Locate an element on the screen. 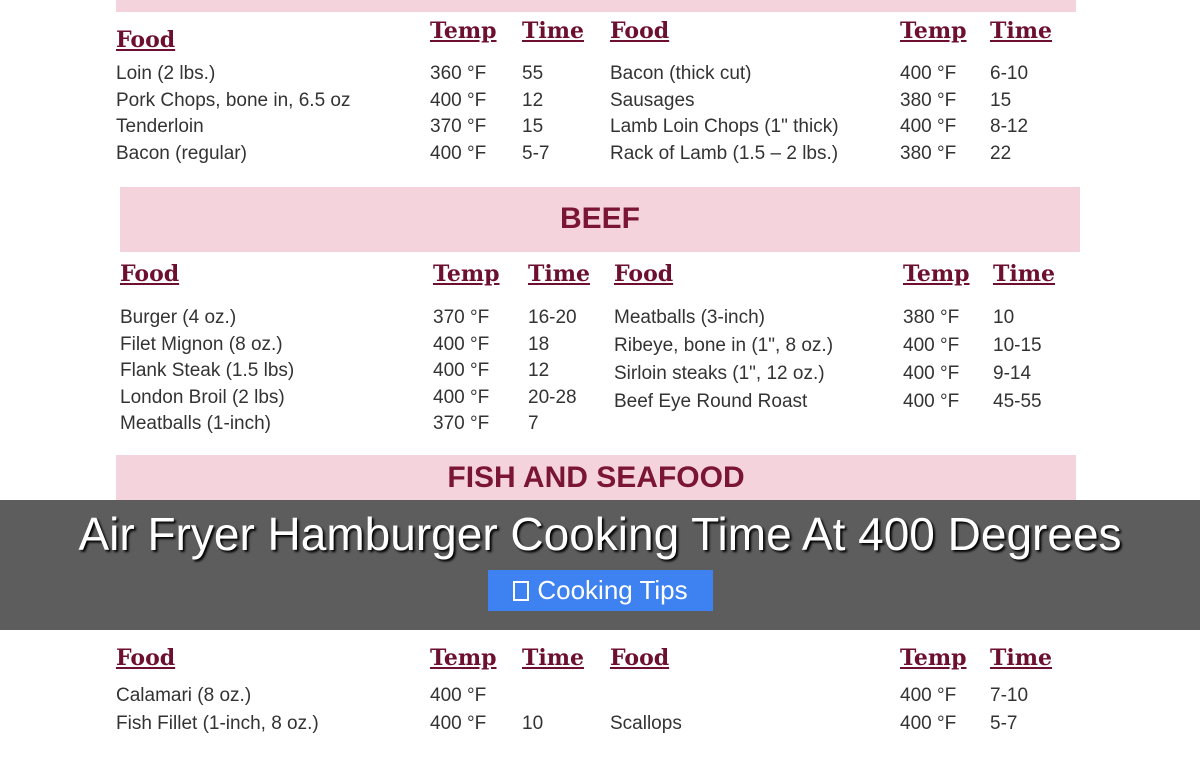 The width and height of the screenshot is (1200, 760). time-value: 6-10 is located at coordinates (1009, 73).